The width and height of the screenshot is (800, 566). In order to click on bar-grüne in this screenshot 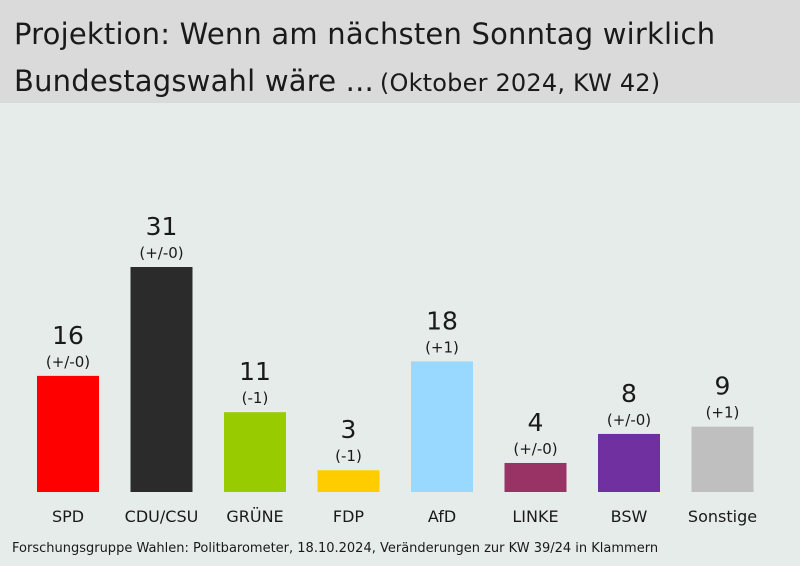, I will do `click(255, 452)`.